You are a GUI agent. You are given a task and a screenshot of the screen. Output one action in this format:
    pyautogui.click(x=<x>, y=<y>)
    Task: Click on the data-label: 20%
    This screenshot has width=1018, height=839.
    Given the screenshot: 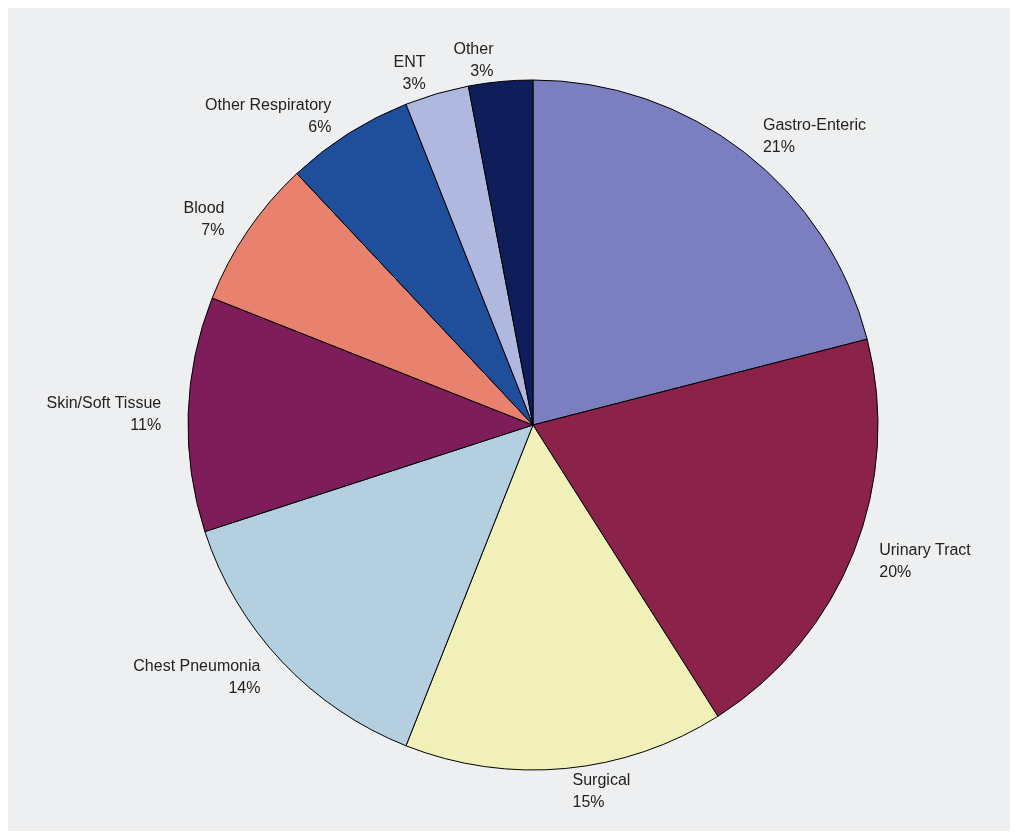 What is the action you would take?
    pyautogui.click(x=895, y=571)
    